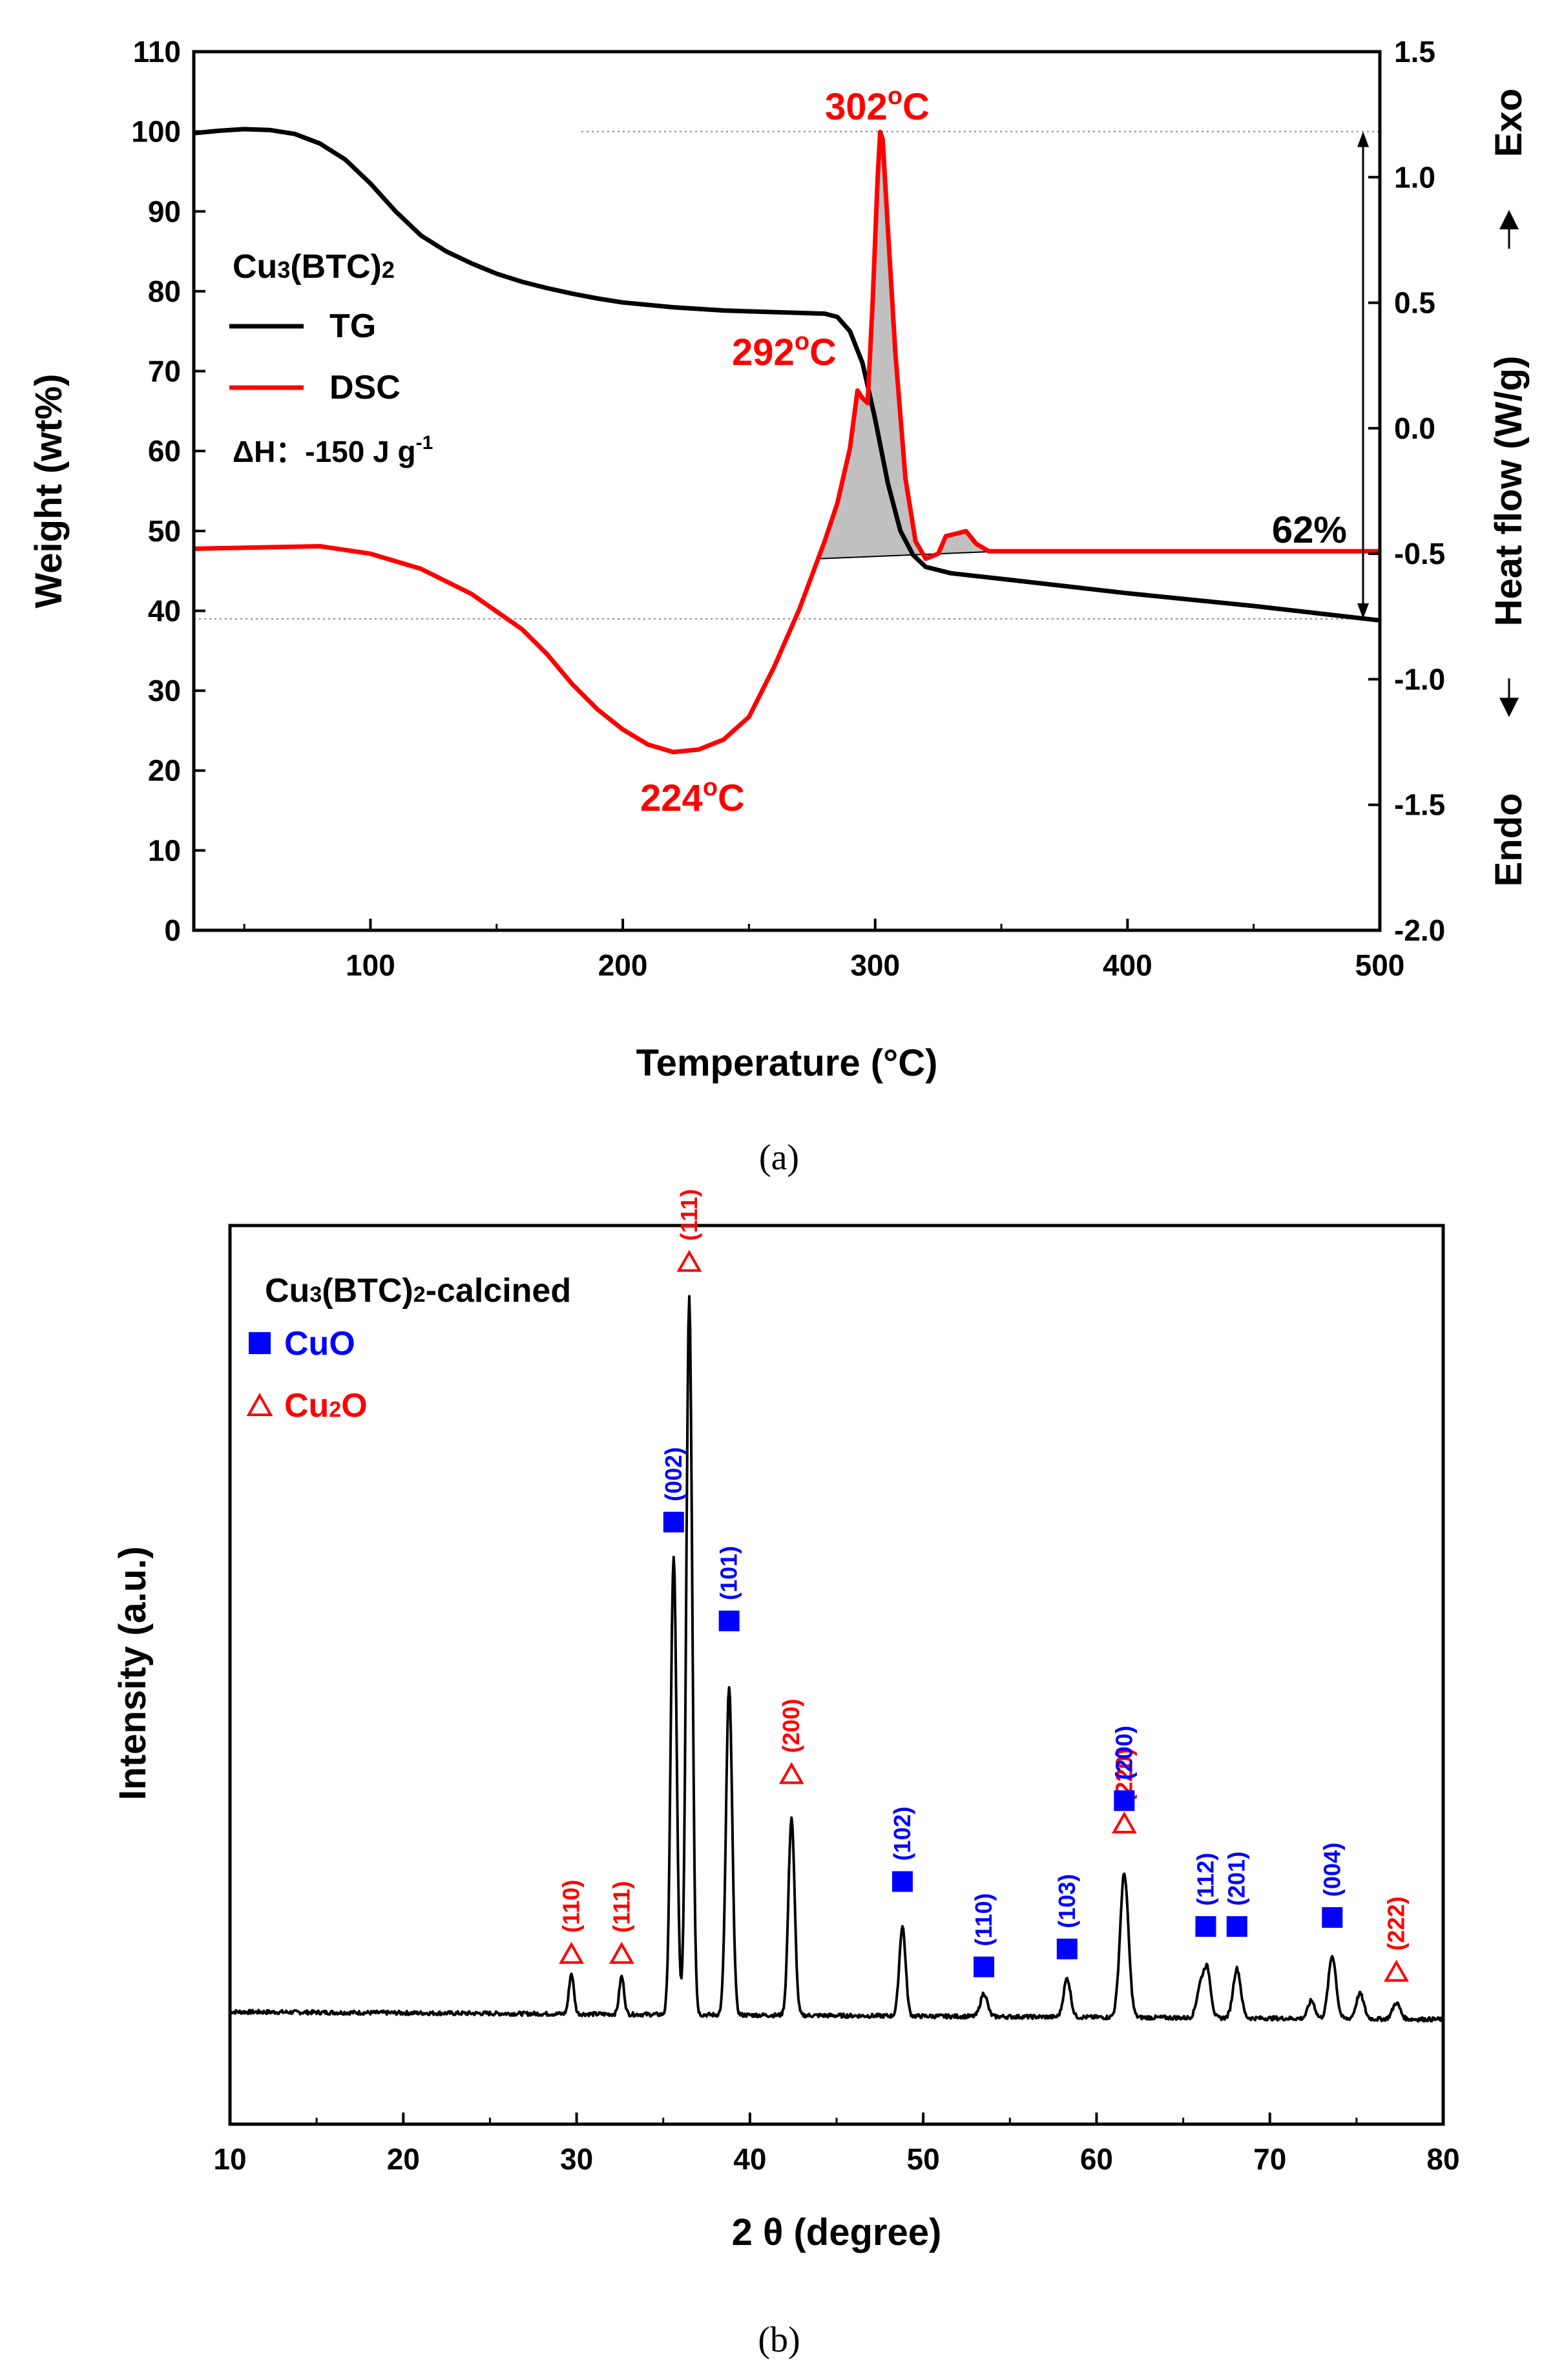 This screenshot has width=1553, height=2380. I want to click on y-tick-label: 100, so click(156, 132).